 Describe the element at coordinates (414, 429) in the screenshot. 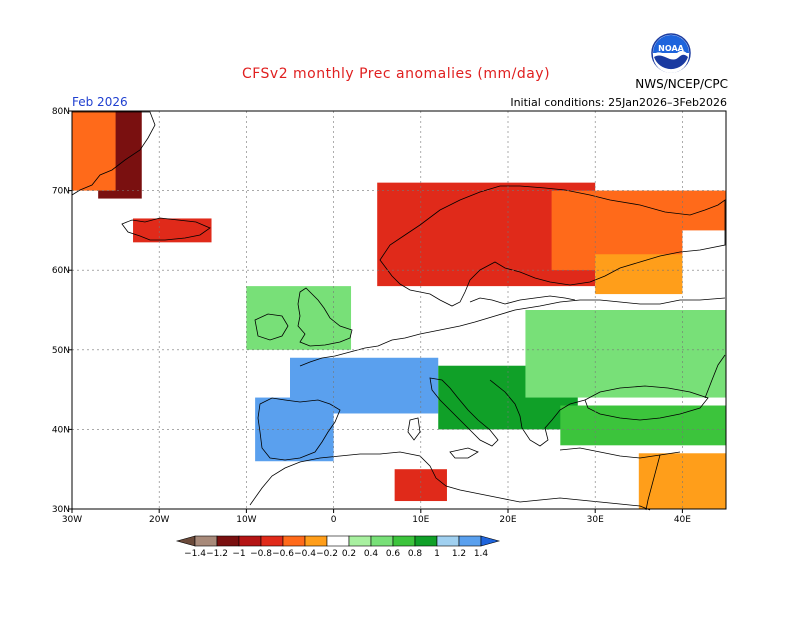

I see `coastline-sardinia` at that location.